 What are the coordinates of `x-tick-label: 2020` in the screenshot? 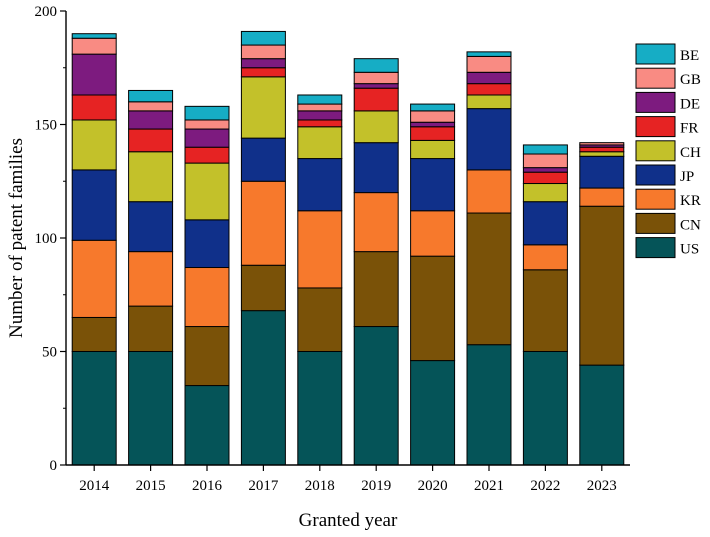 It's located at (433, 486).